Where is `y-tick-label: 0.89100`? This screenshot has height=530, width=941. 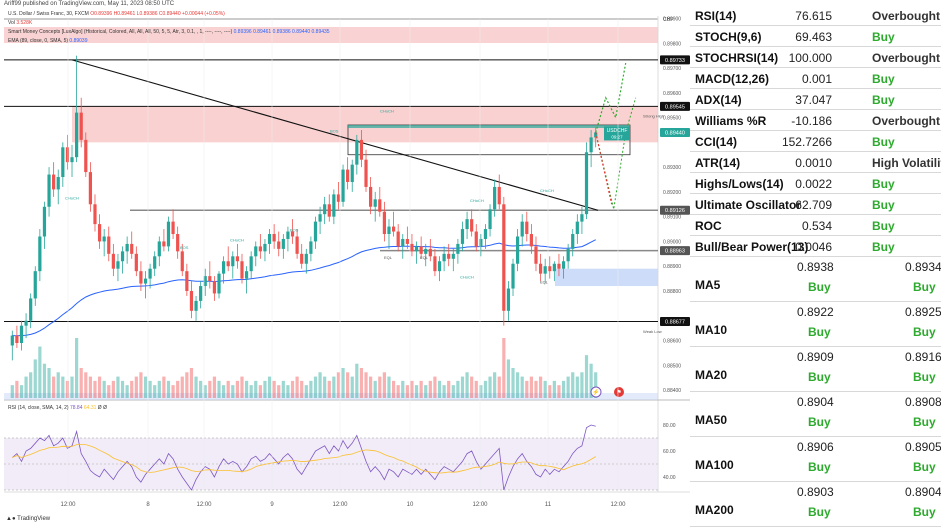
y-tick-label: 0.89100 is located at coordinates (672, 218).